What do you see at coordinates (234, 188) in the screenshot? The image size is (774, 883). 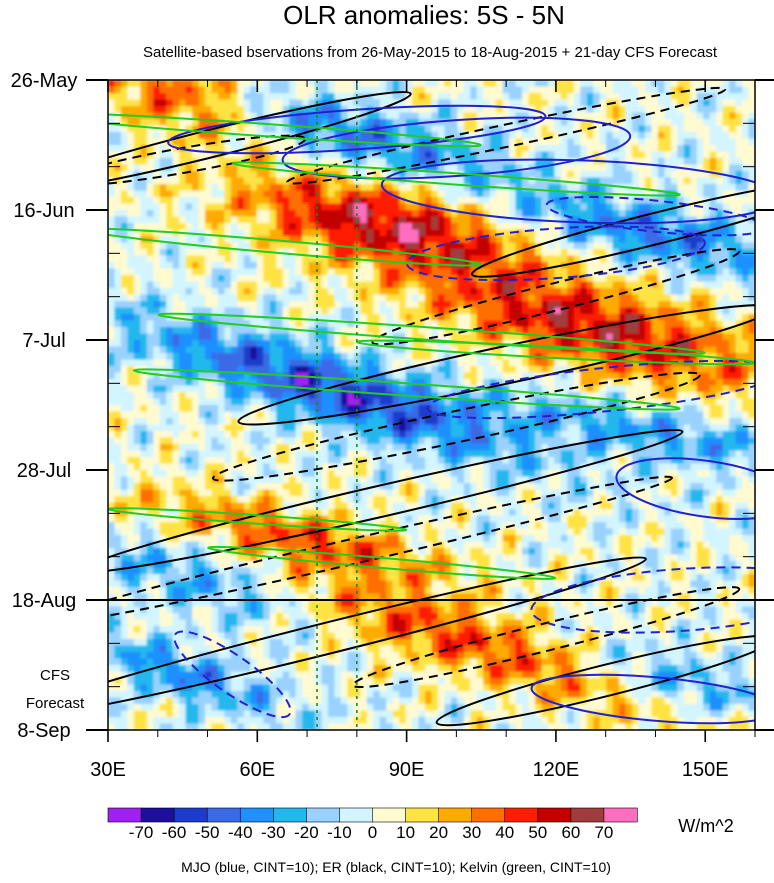 I see `heat-cell-1935` at bounding box center [234, 188].